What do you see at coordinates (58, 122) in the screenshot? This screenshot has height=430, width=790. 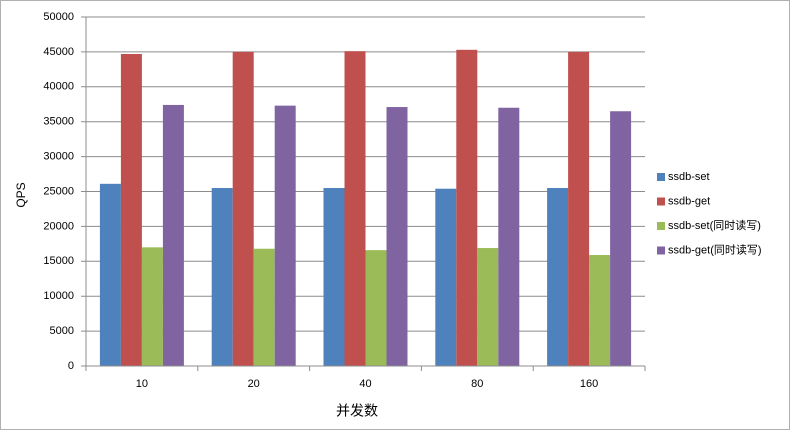 I see `y-tick-label: 35000` at bounding box center [58, 122].